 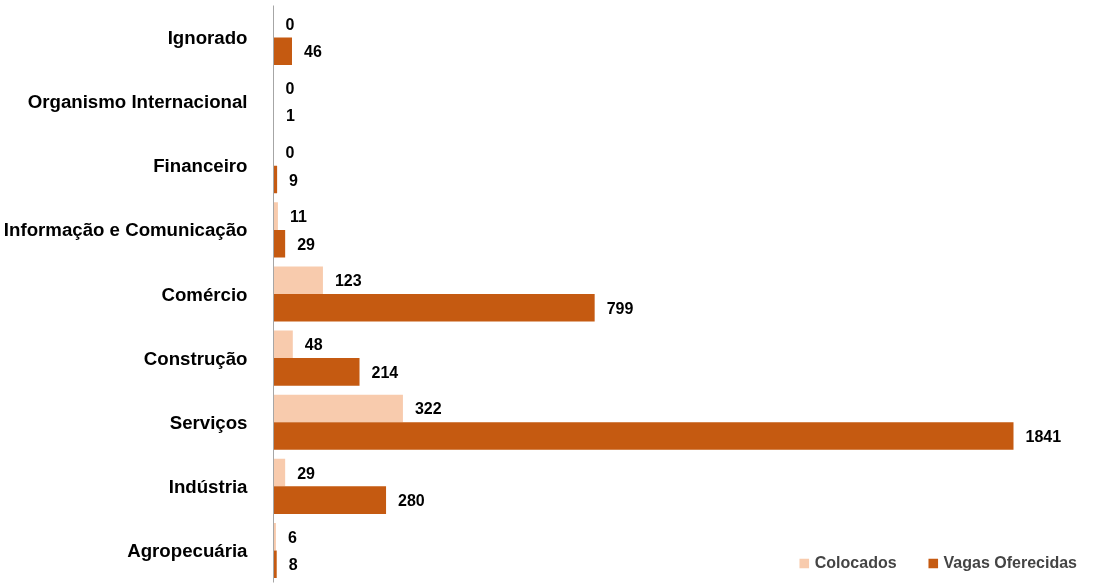 I want to click on data-label: 11, so click(x=298, y=217).